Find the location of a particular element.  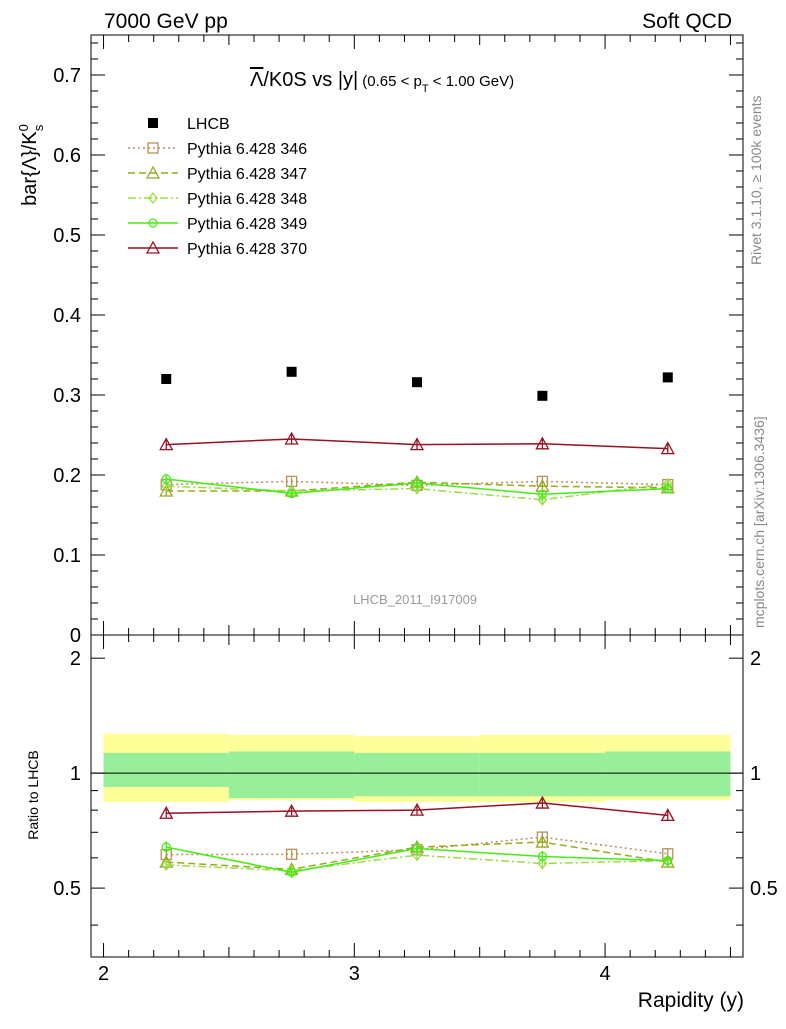

title-lambda: Λ is located at coordinates (257, 80).